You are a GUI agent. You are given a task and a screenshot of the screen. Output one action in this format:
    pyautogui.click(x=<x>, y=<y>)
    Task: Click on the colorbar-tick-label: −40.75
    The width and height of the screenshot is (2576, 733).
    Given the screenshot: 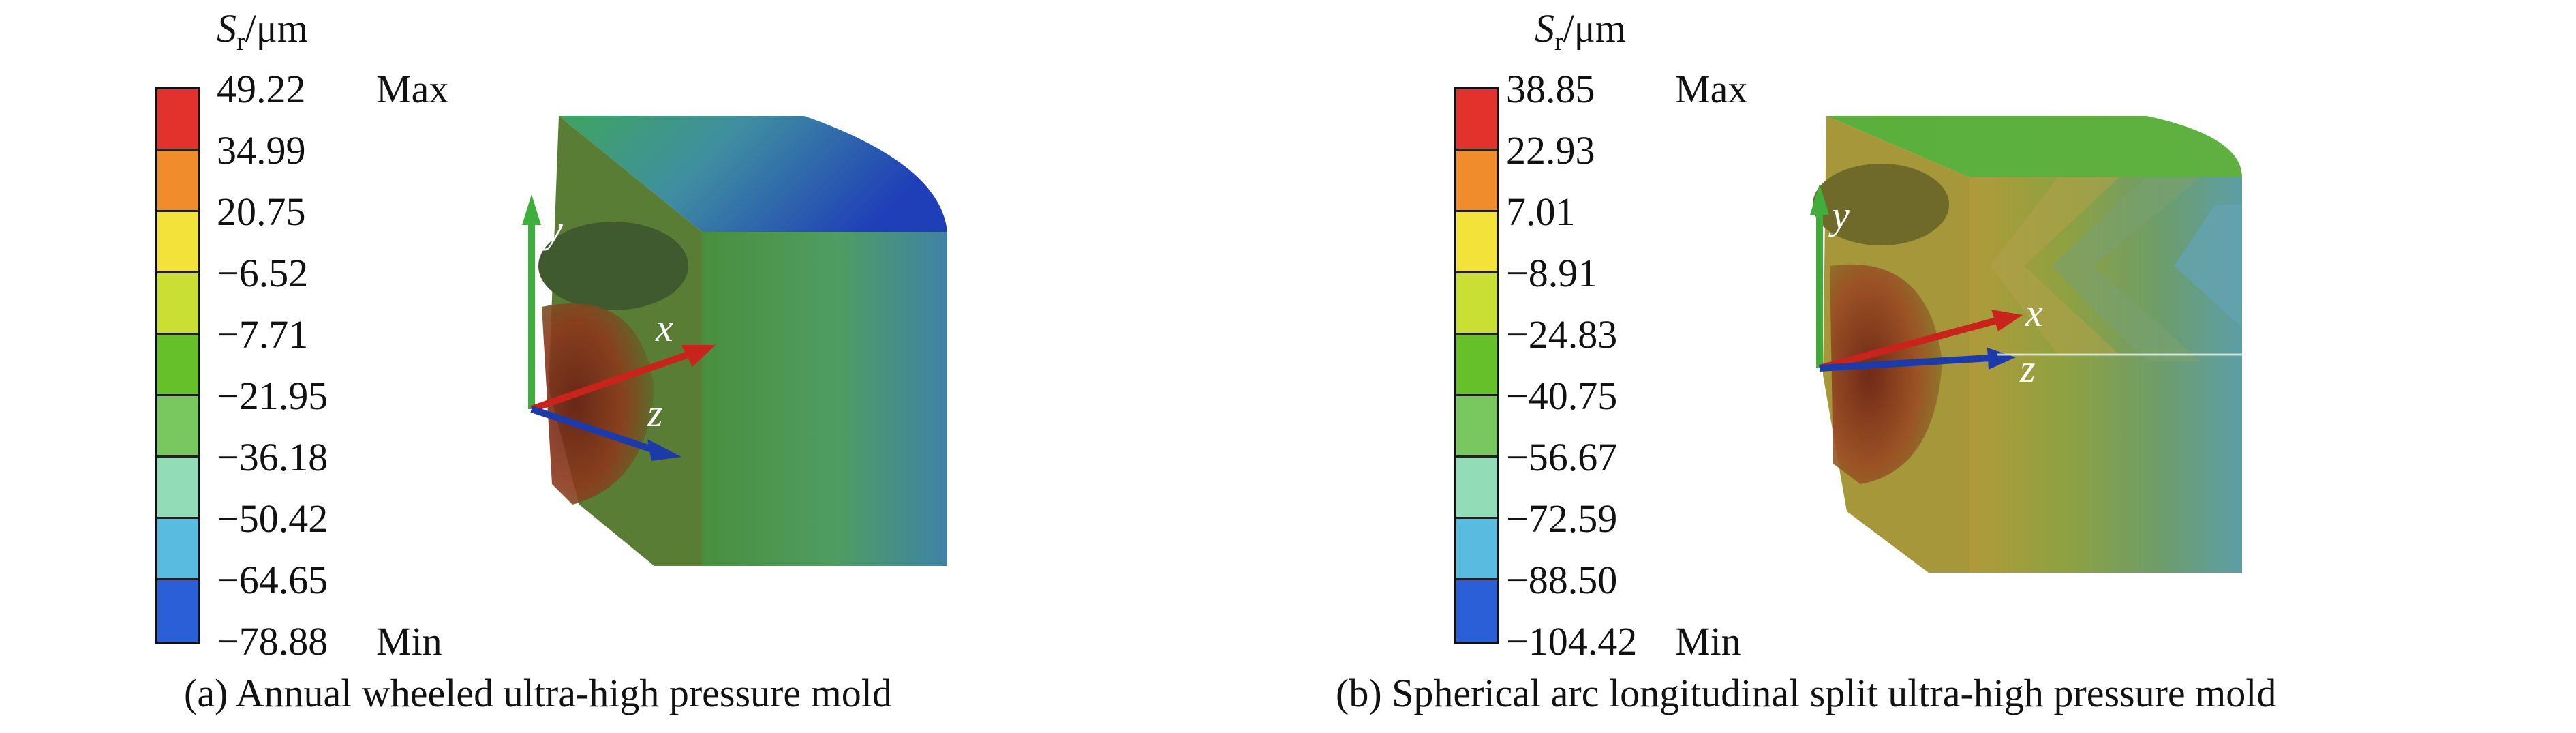 What is the action you would take?
    pyautogui.click(x=1562, y=396)
    